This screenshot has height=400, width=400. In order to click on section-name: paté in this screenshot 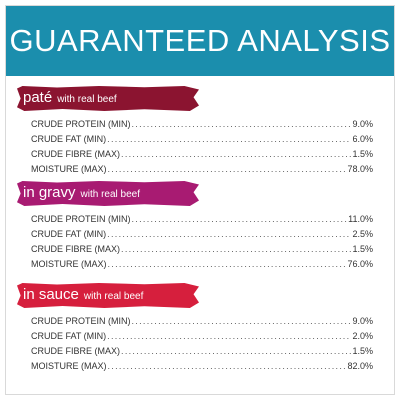, I will do `click(38, 97)`.